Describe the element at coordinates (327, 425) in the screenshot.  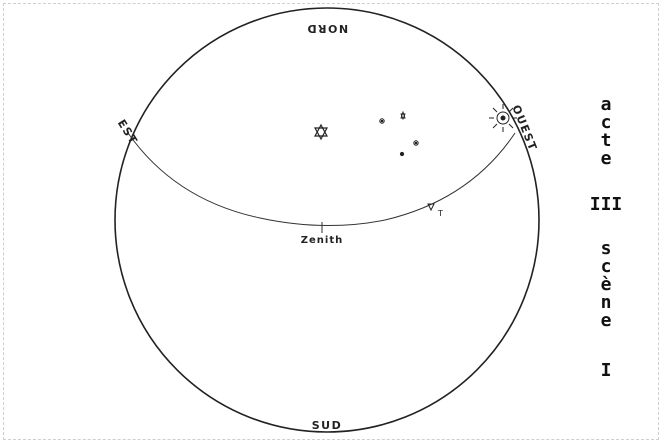
I see `south-label: SUD` at that location.